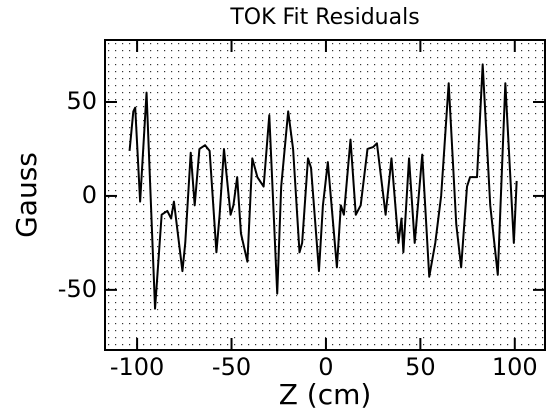 This screenshot has width=550, height=414. I want to click on x-axis-label: Z (cm), so click(325, 394).